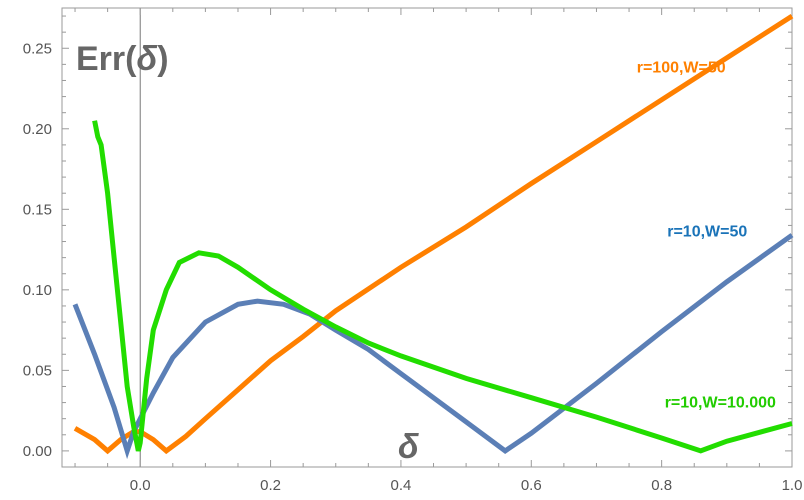 This screenshot has height=500, width=804. Describe the element at coordinates (37, 451) in the screenshot. I see `y-tick-label: 0.00` at that location.